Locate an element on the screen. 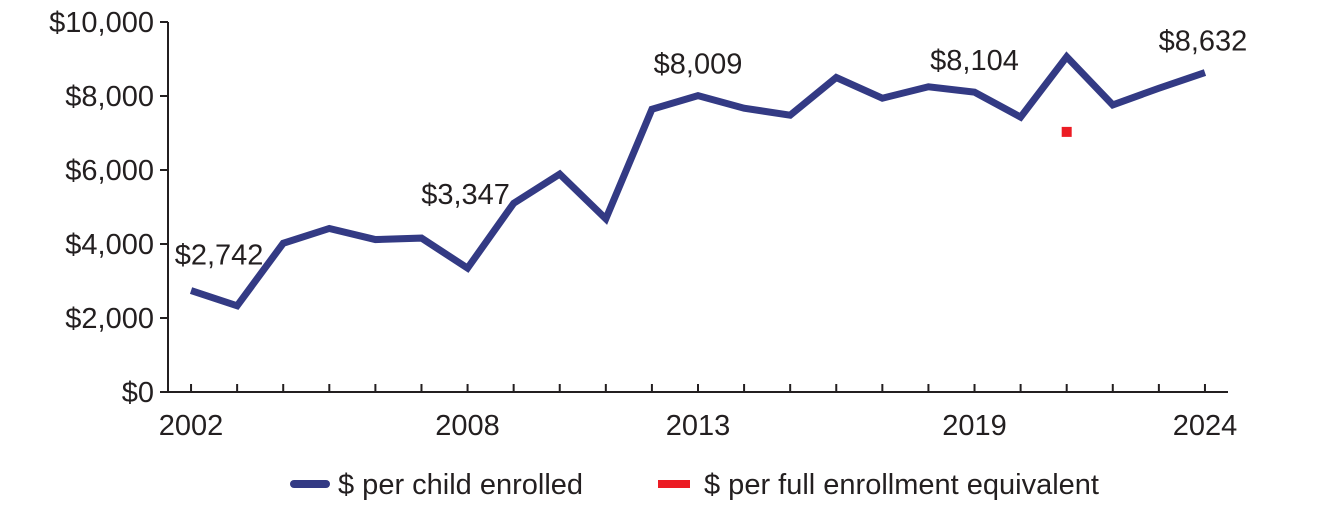  y-tick-label: $8,000 is located at coordinates (109, 97).